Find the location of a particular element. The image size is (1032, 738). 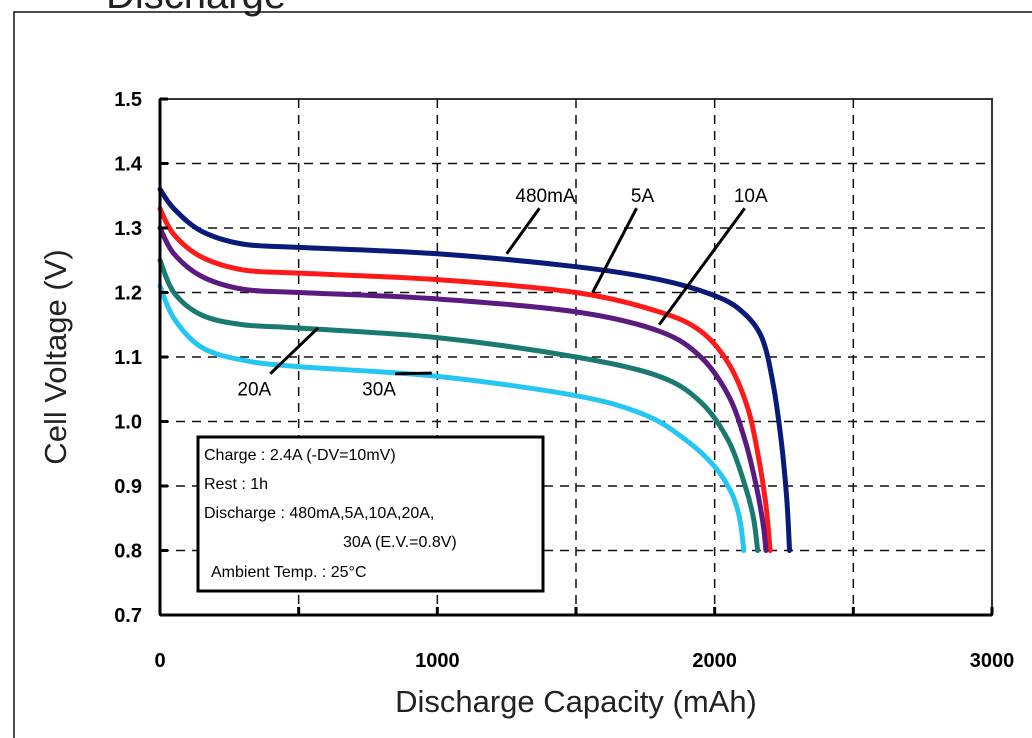

y-tick-label: 0.9 is located at coordinates (128, 487).